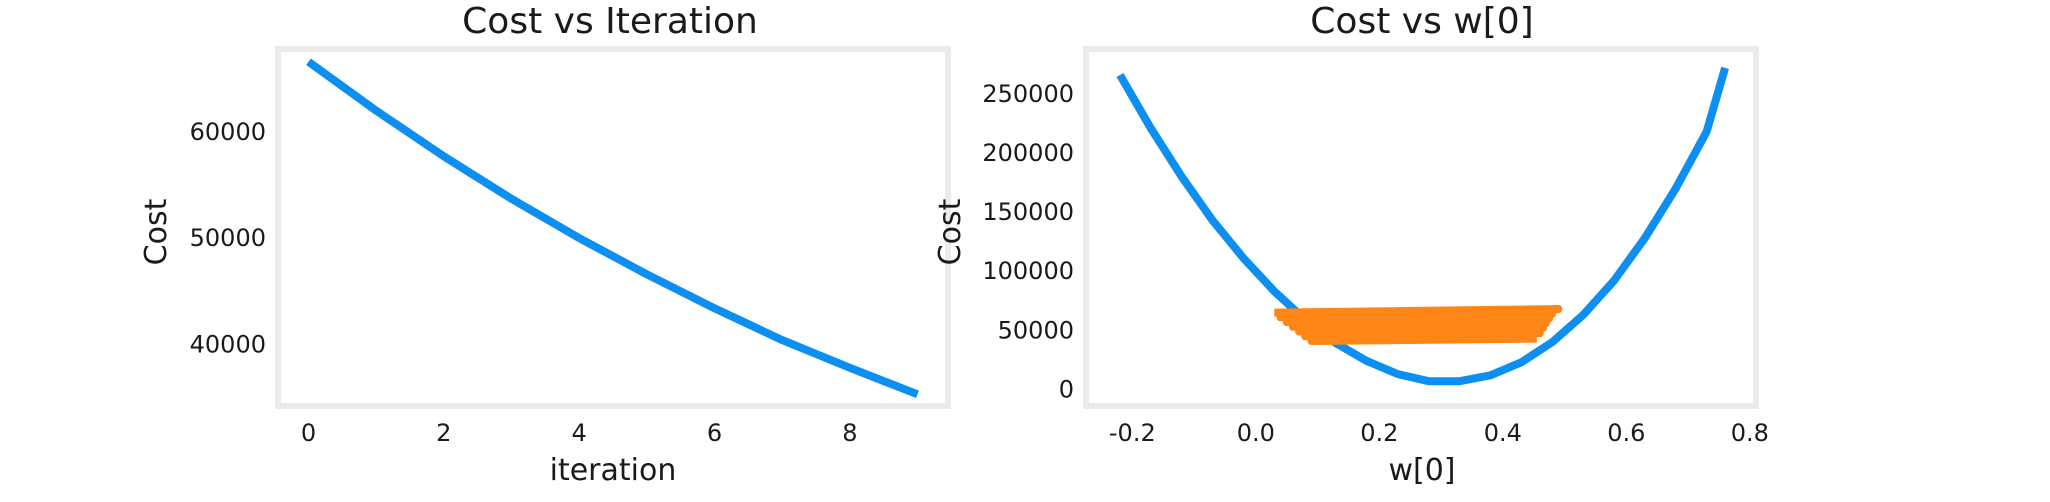  What do you see at coordinates (579, 433) in the screenshot?
I see `x-tick-label: 4` at bounding box center [579, 433].